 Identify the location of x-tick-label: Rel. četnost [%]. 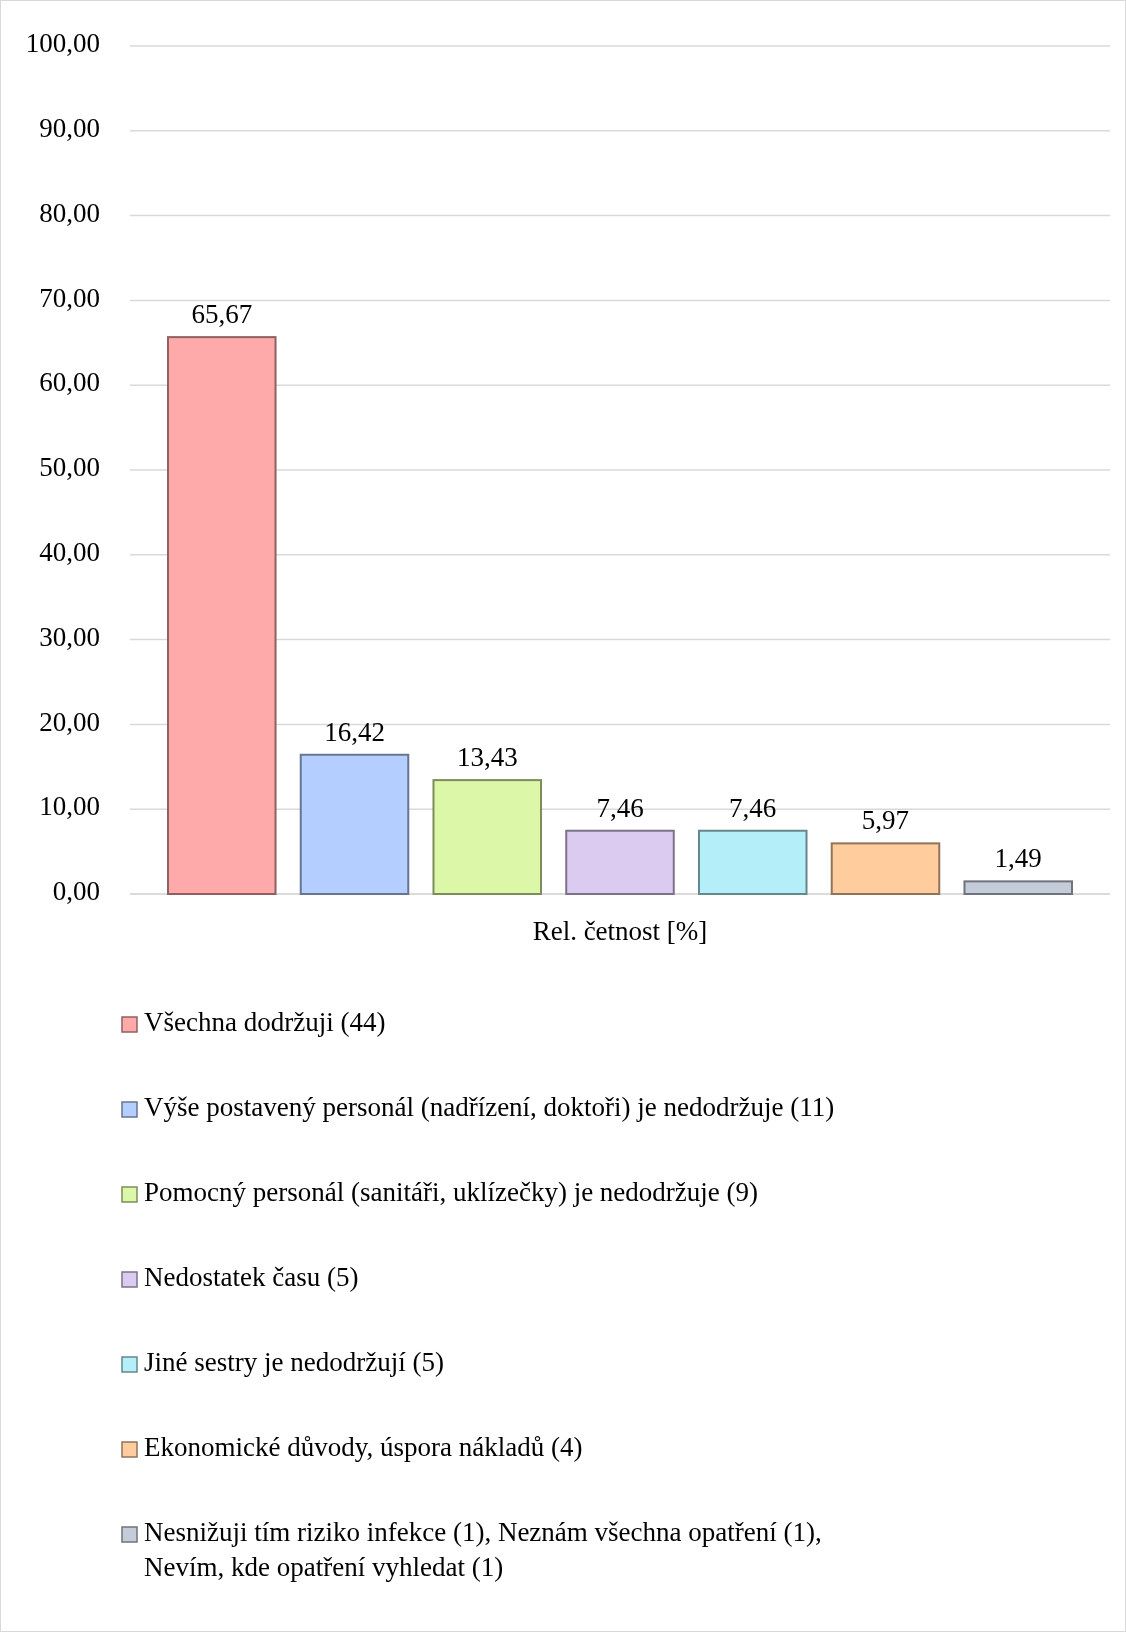
(620, 931).